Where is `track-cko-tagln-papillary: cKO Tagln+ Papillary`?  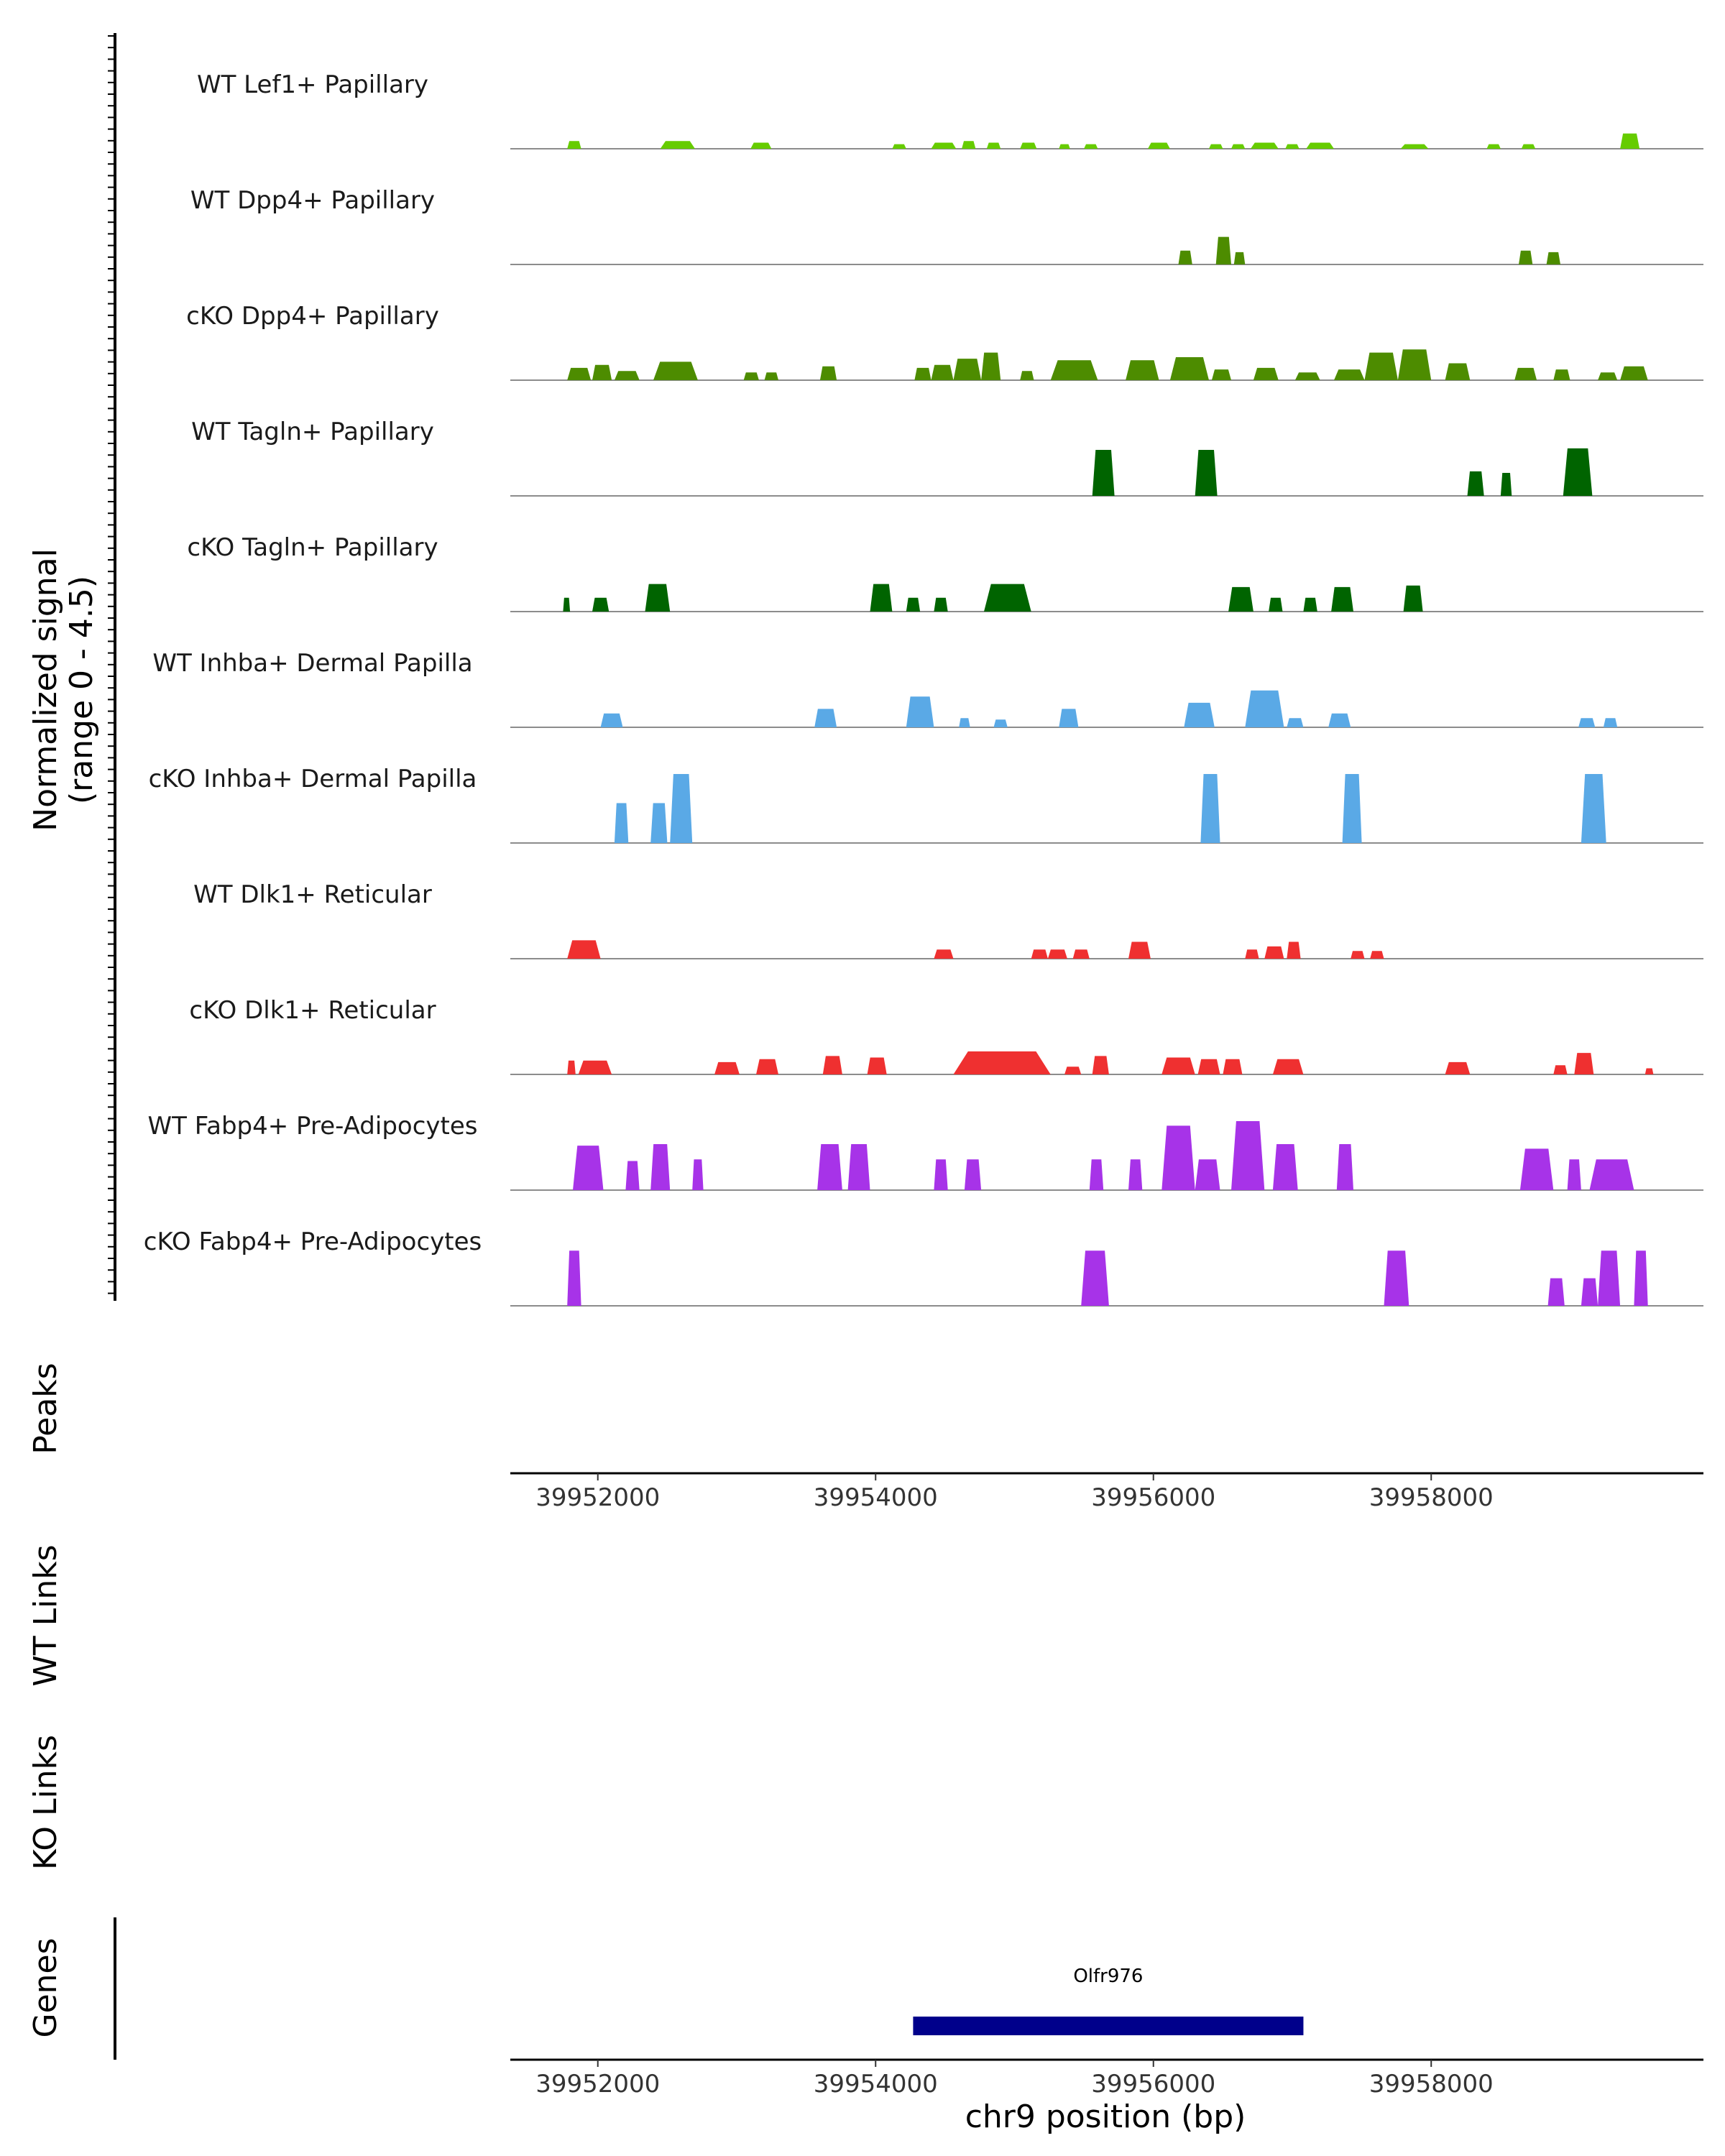 track-cko-tagln-papillary: cKO Tagln+ Papillary is located at coordinates (945, 572).